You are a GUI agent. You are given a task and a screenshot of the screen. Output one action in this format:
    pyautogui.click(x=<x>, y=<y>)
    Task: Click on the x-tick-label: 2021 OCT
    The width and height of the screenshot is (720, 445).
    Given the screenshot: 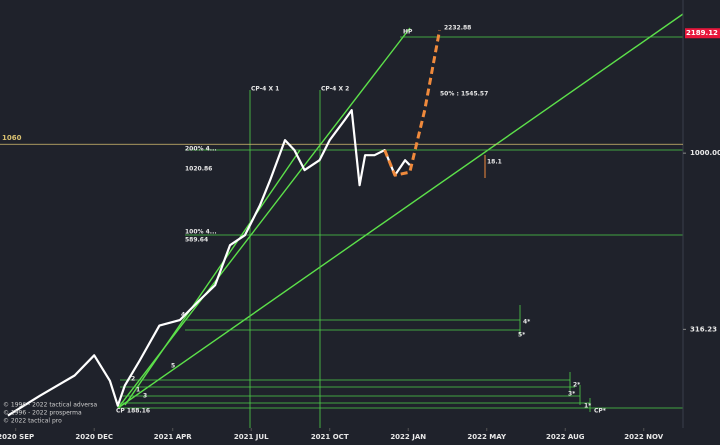 What is the action you would take?
    pyautogui.click(x=330, y=437)
    